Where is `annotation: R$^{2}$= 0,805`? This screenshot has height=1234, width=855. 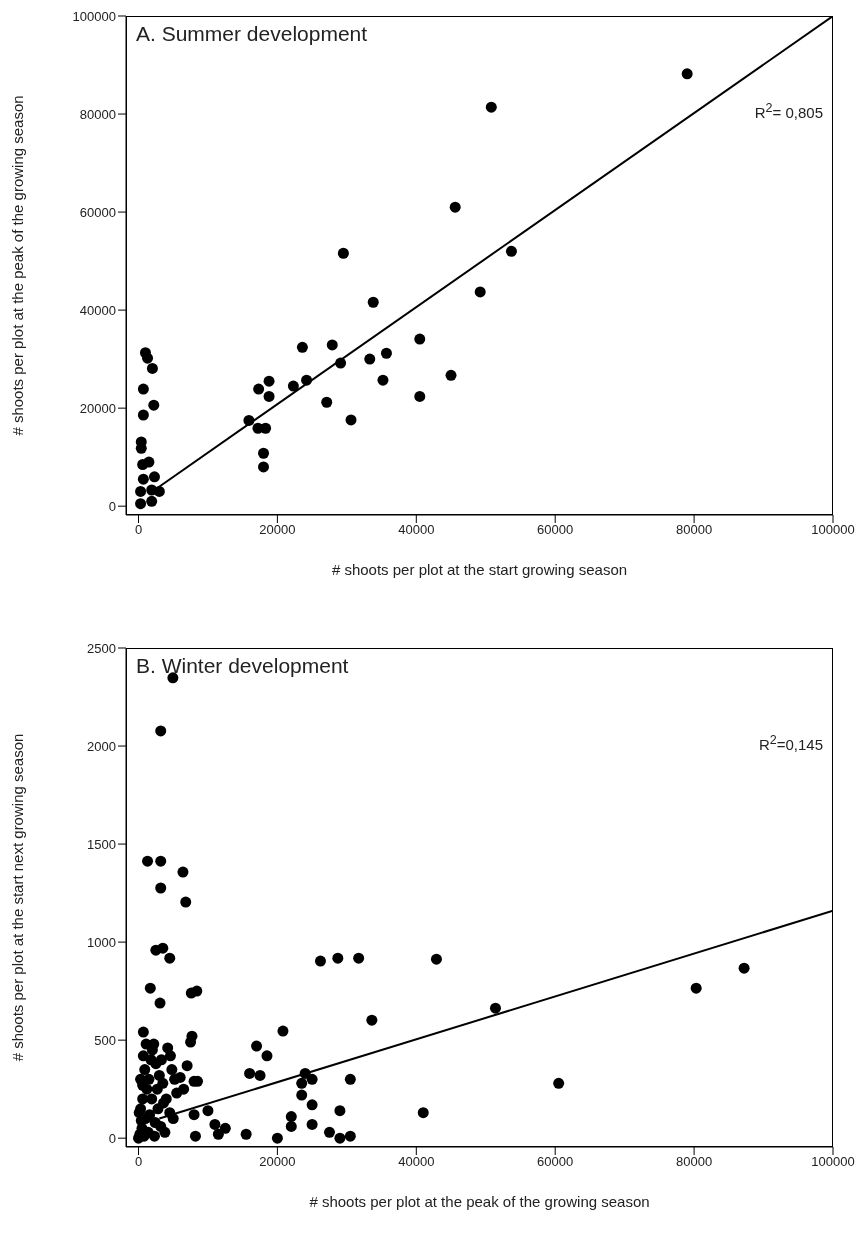
annotation: R$^{2}$= 0,805 is located at coordinates (788, 110).